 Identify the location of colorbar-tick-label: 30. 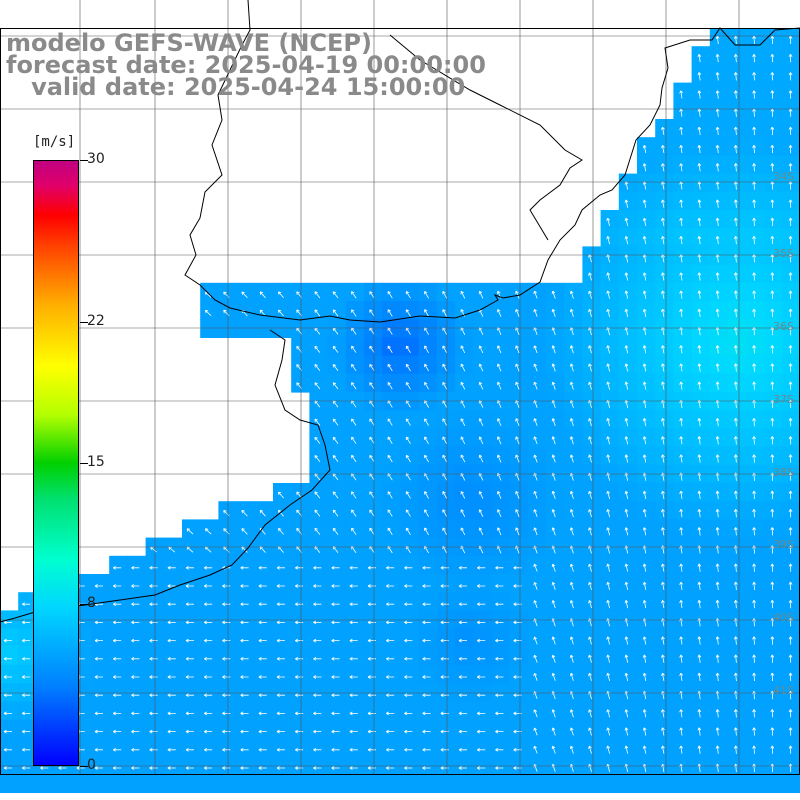
(96, 159).